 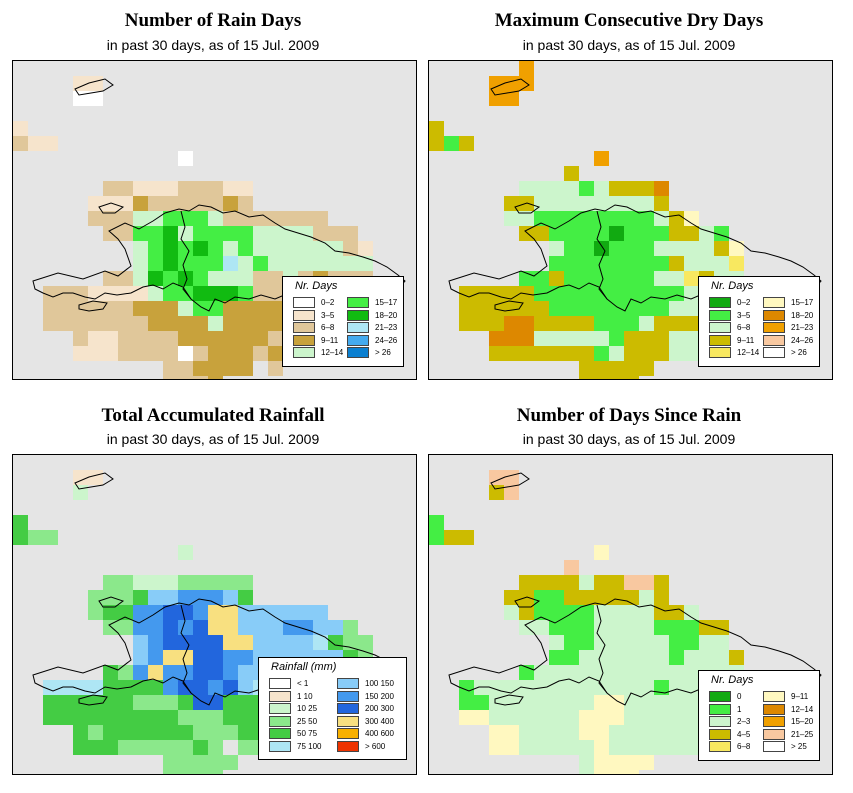 I want to click on legend-label: 12–14, so click(x=802, y=709).